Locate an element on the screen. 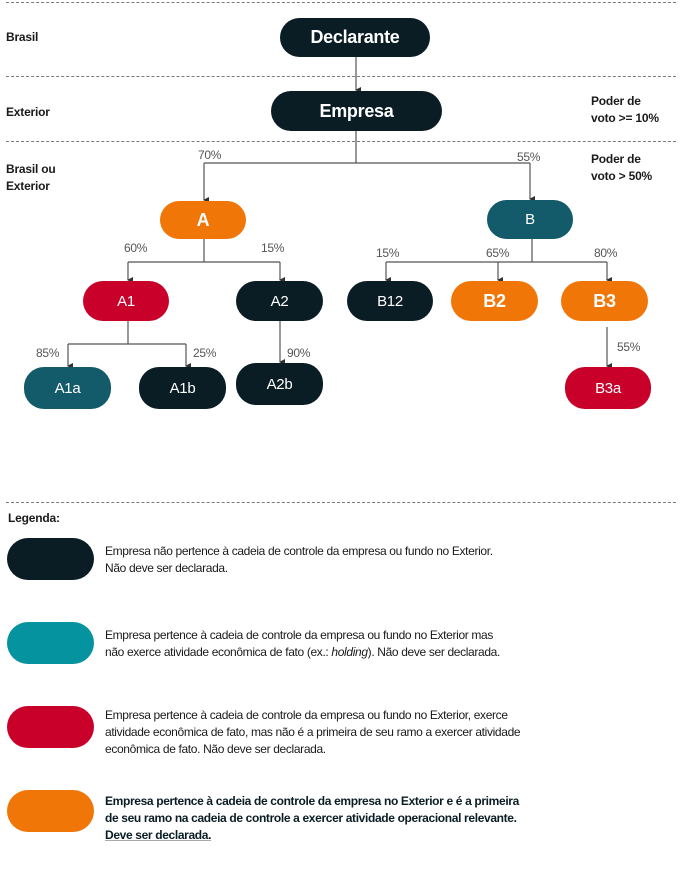 Image resolution: width=681 pixels, height=876 pixels. threshold-line: voto > 50% is located at coordinates (622, 176).